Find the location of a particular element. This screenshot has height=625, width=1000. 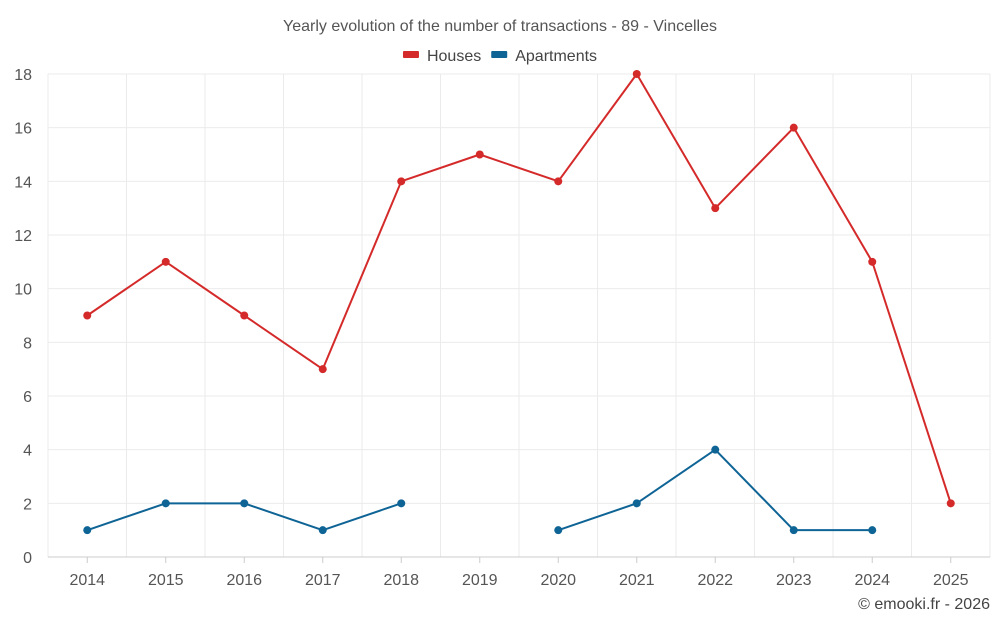

x-tick-label: 2024 is located at coordinates (872, 580).